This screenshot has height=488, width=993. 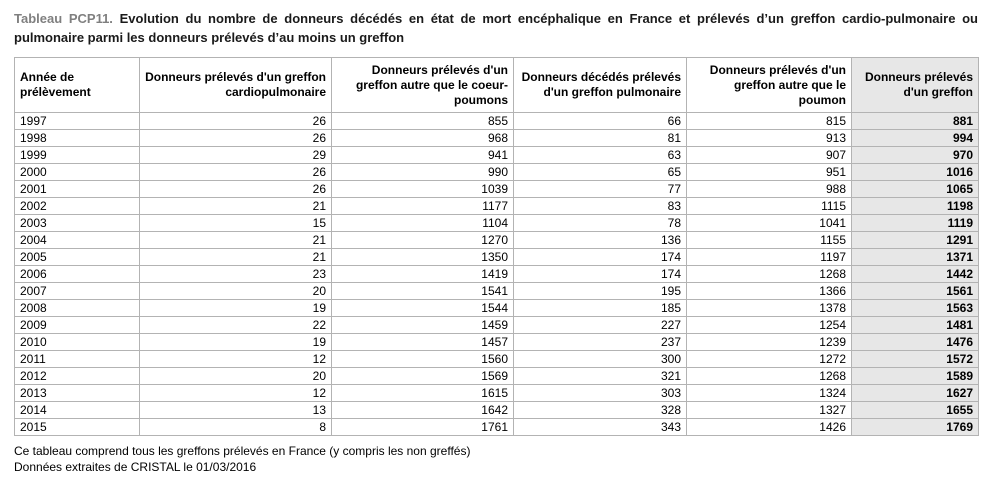 I want to click on value-cell: 343, so click(x=600, y=427).